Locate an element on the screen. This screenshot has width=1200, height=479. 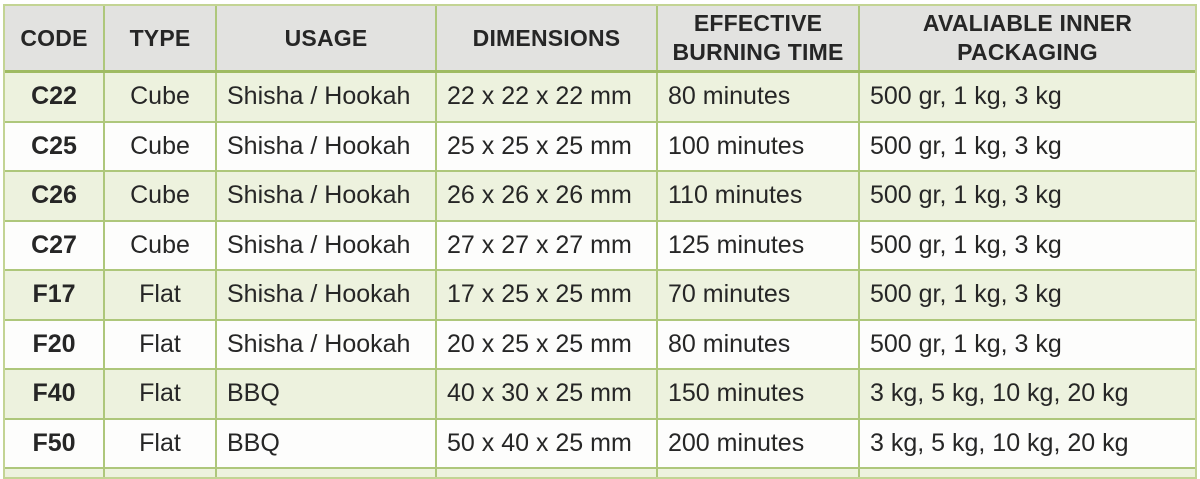
cell-burning_time: 150 minutes is located at coordinates (759, 394).